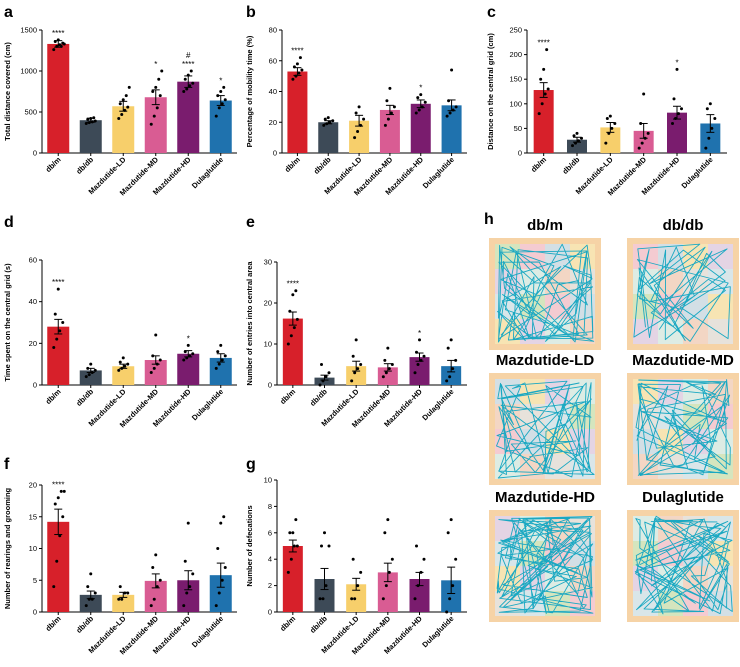  What do you see at coordinates (545, 283) in the screenshot?
I see `track-map-0: db/m` at bounding box center [545, 283].